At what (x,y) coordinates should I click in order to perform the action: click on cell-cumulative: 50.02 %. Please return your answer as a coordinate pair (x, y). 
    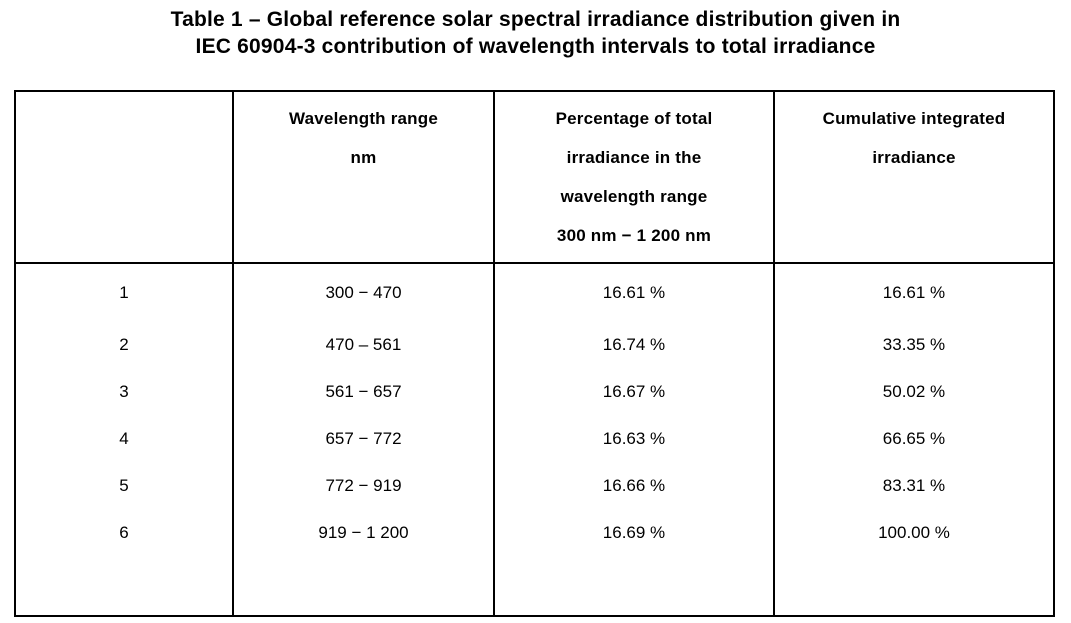
    Looking at the image, I should click on (914, 391).